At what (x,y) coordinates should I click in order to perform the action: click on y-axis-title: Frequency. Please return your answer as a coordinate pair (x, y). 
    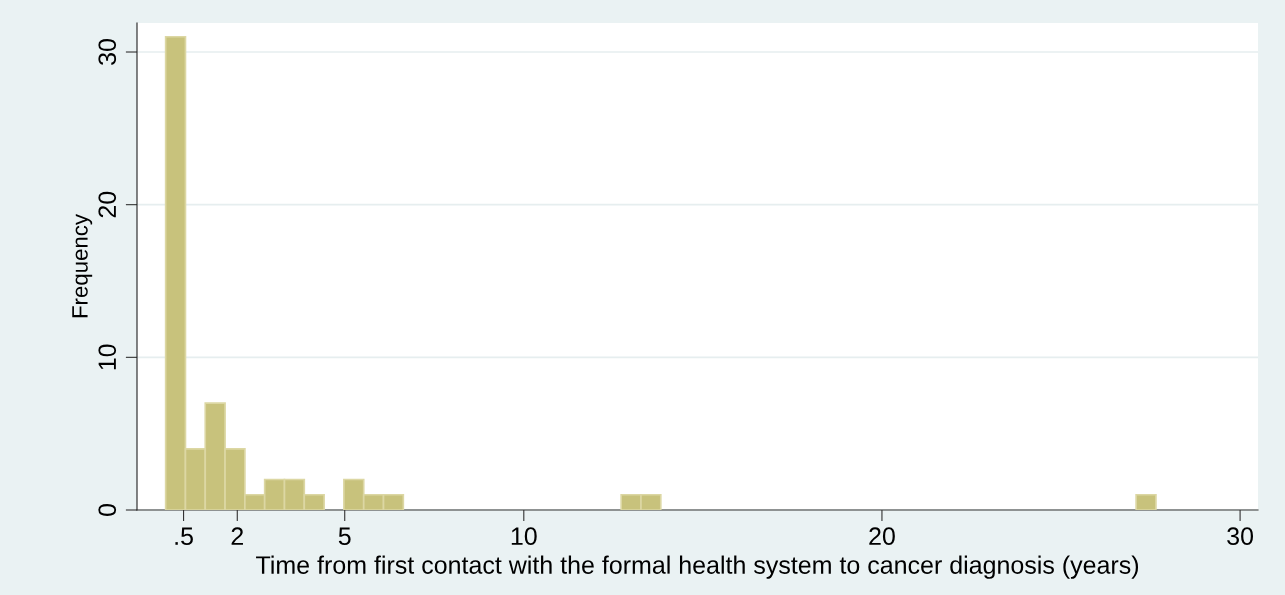
    Looking at the image, I should click on (82, 266).